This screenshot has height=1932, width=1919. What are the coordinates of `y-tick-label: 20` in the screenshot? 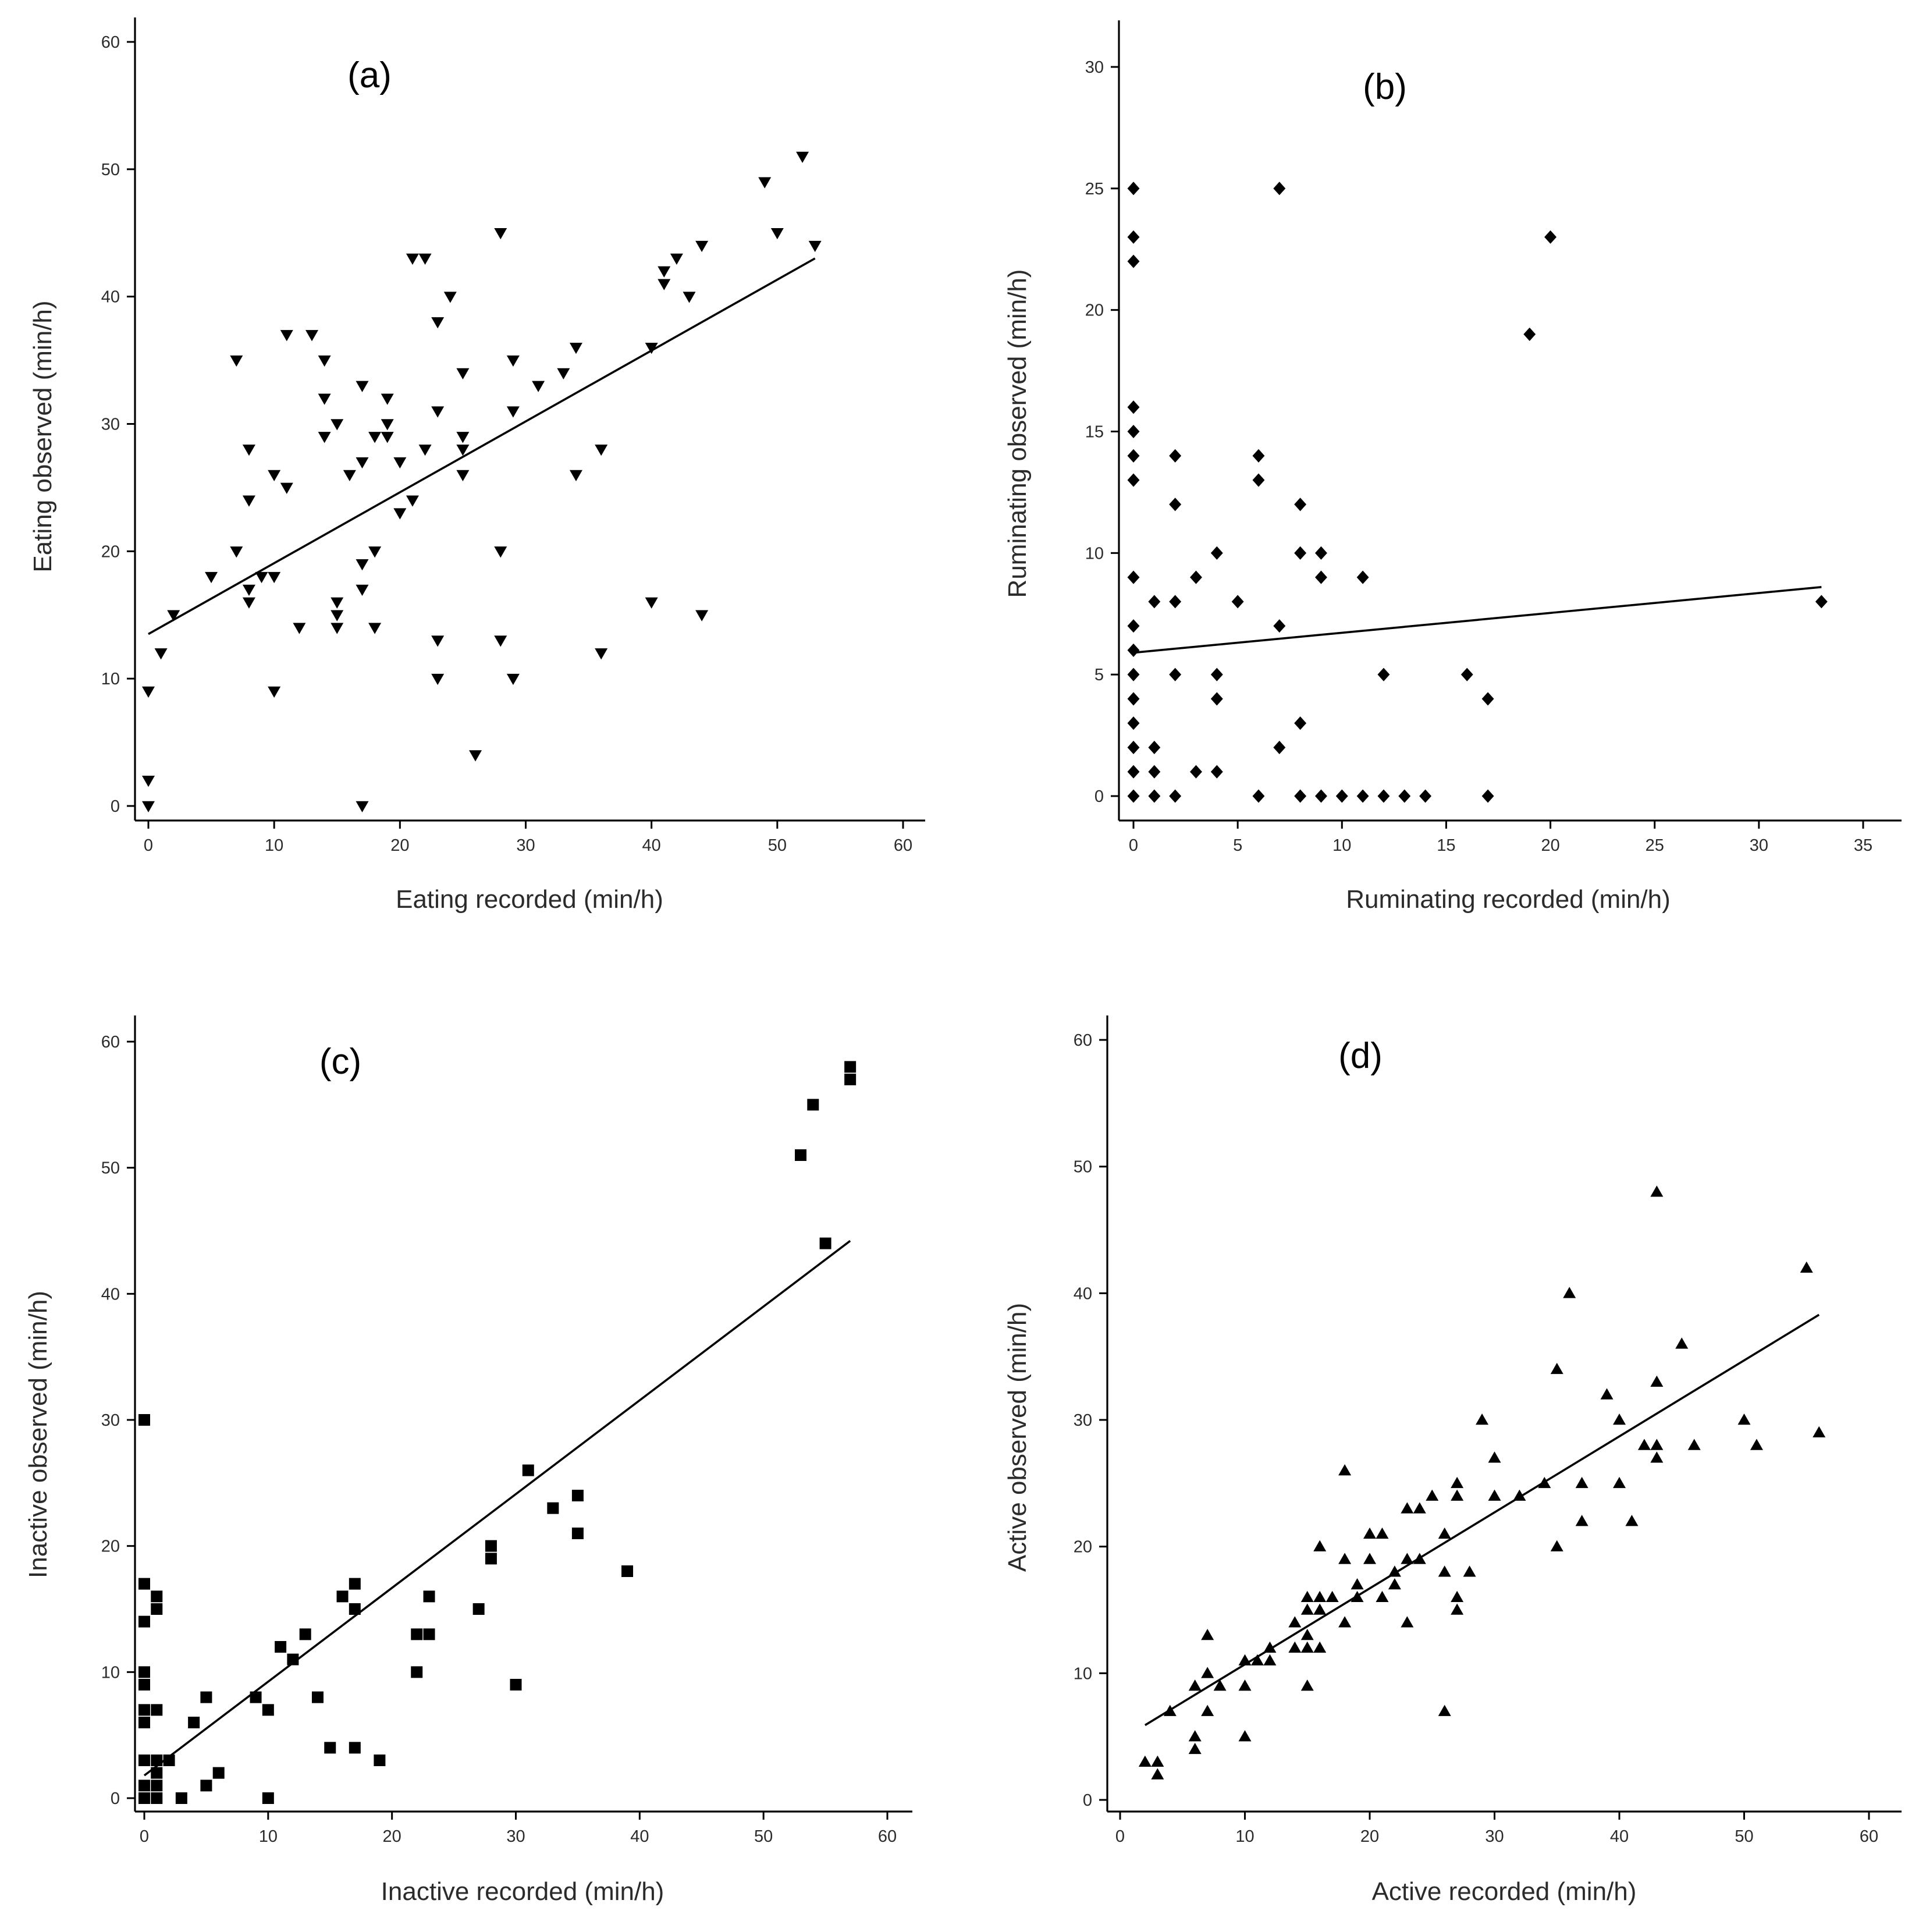 It's located at (1094, 310).